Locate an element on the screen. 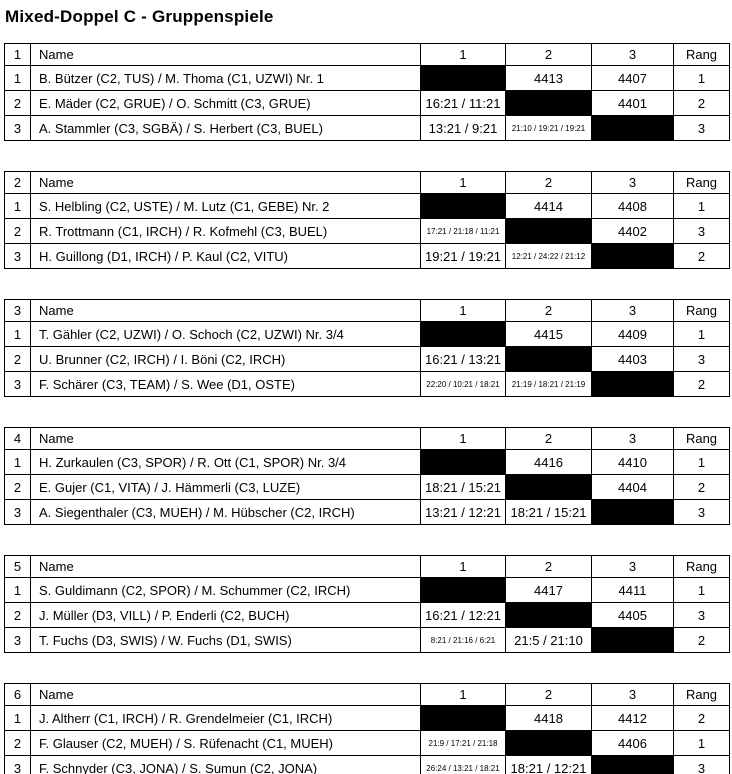 The width and height of the screenshot is (732, 774). group-header-row: 2 Name 1 2 3 Rang is located at coordinates (367, 182).